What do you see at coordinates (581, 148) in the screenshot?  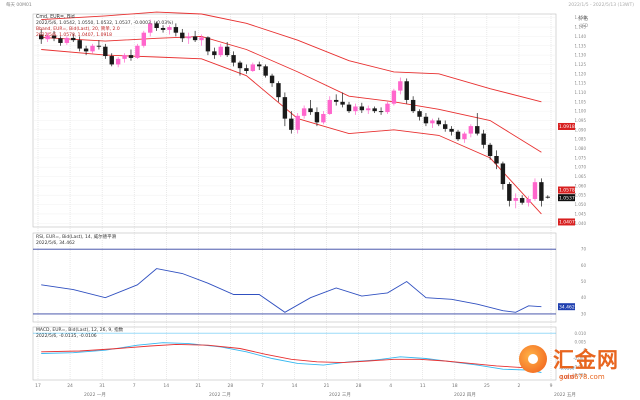 I see `price-tick-label: 1.080` at bounding box center [581, 148].